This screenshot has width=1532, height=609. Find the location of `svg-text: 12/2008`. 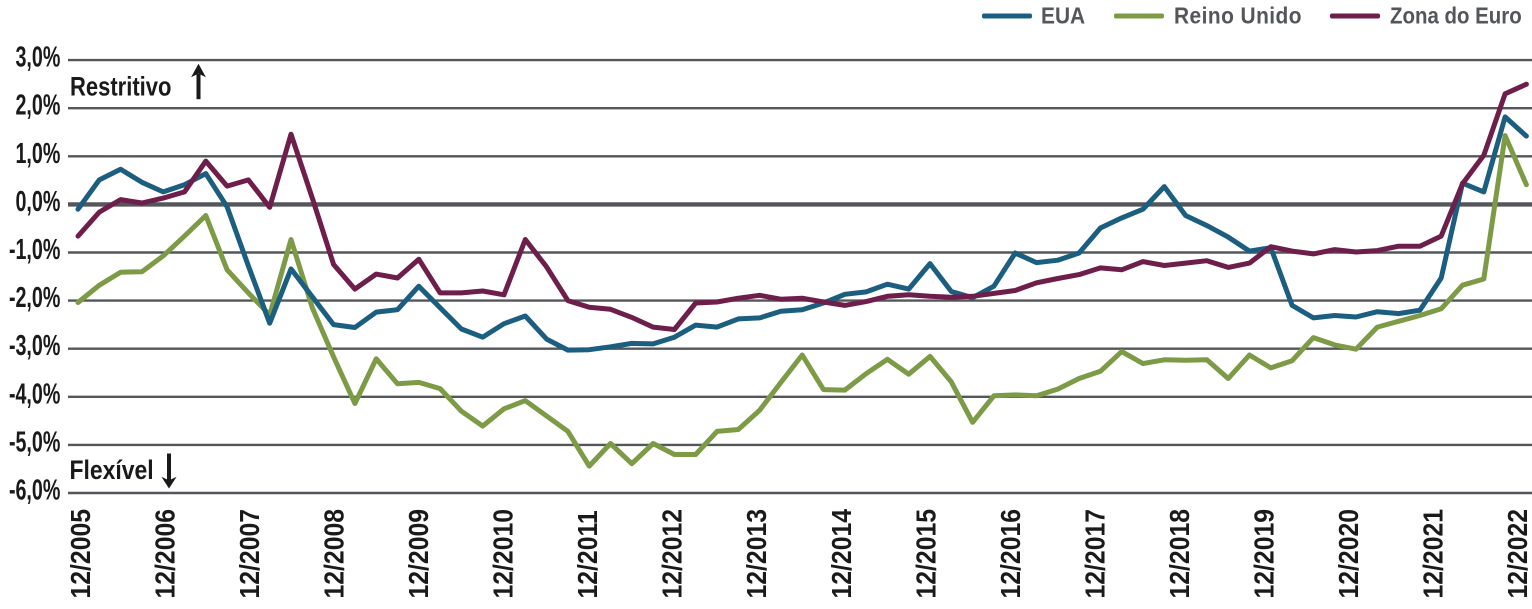

svg-text: 12/2008 is located at coordinates (334, 554).